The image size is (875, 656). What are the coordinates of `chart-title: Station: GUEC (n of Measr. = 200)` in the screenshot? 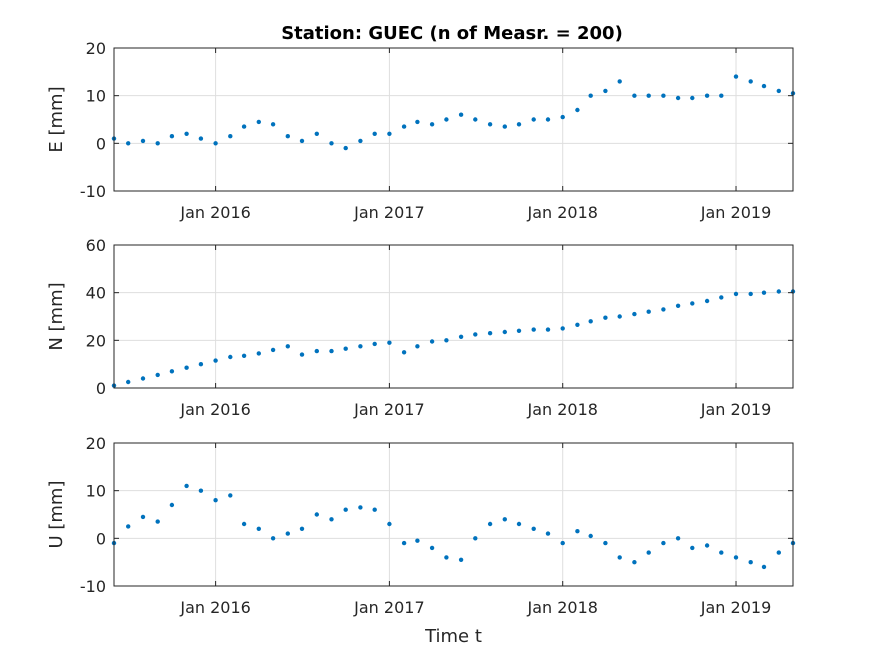 It's located at (452, 33).